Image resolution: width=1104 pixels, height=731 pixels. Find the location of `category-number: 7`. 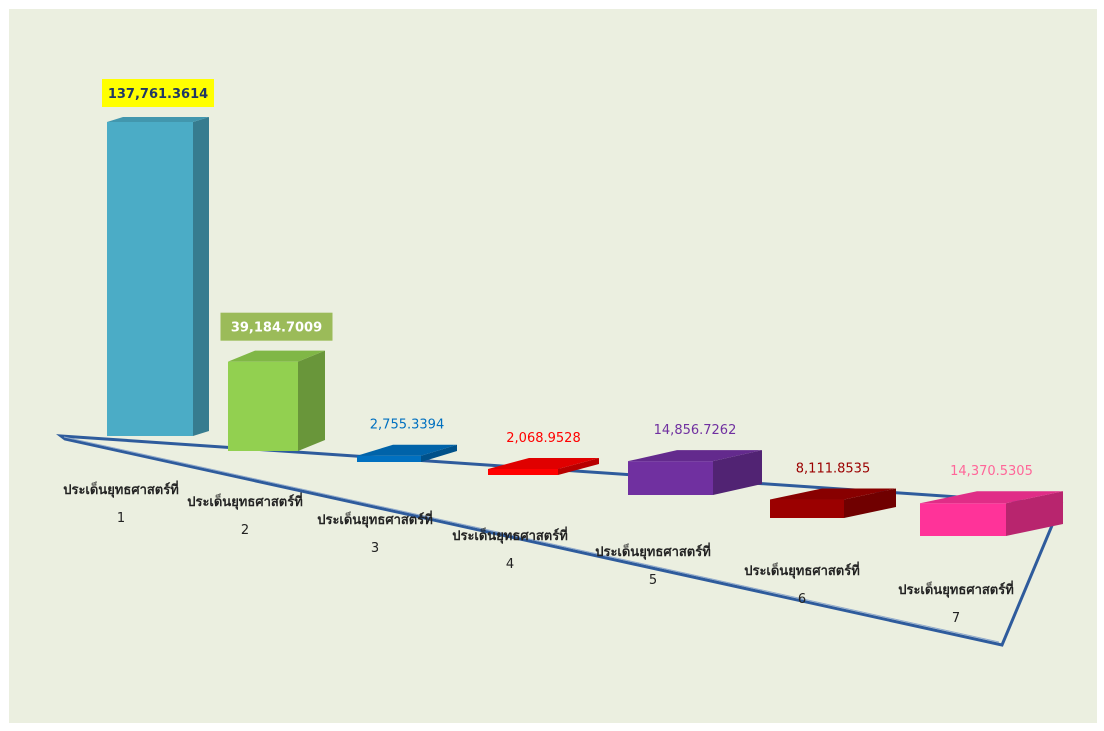

category-number: 7 is located at coordinates (956, 618).